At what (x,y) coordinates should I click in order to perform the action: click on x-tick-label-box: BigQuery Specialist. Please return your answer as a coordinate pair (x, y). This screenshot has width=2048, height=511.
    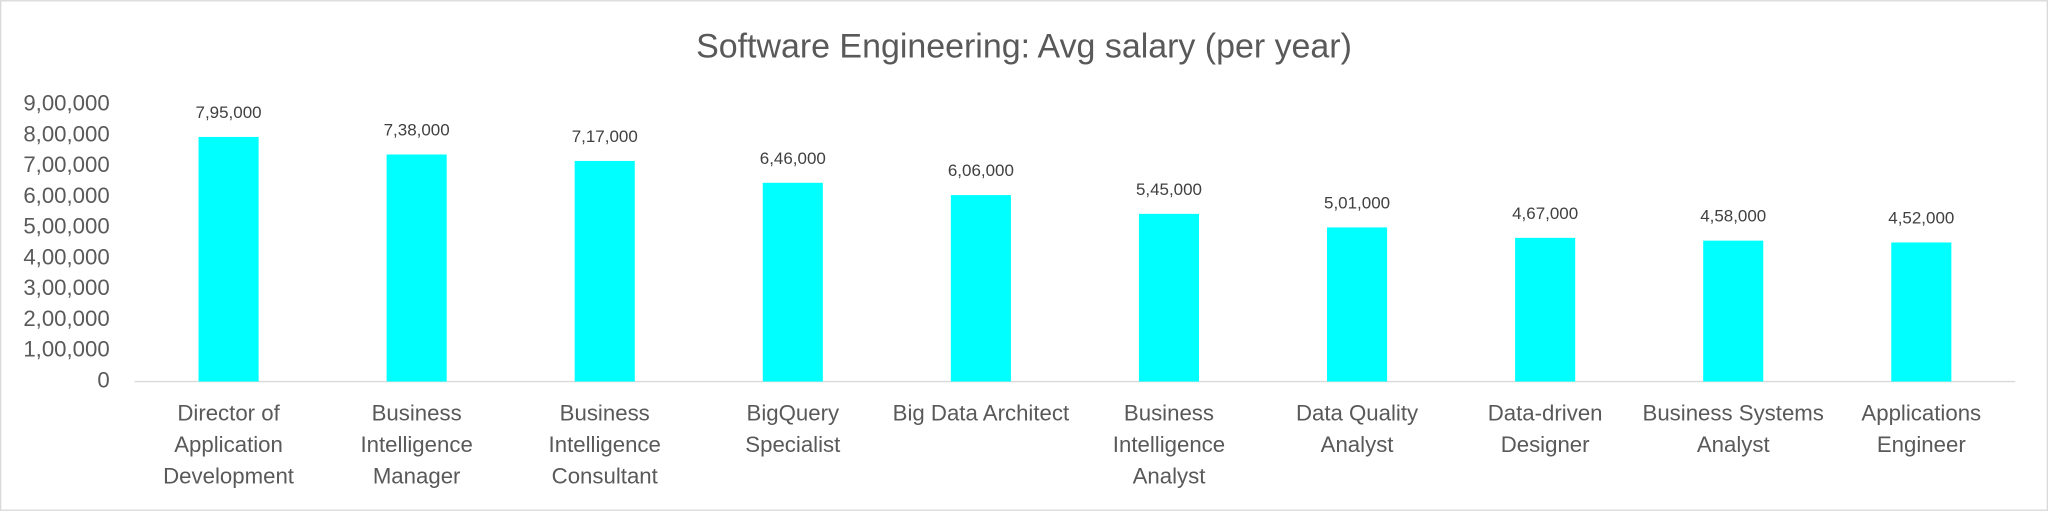
    Looking at the image, I should click on (793, 429).